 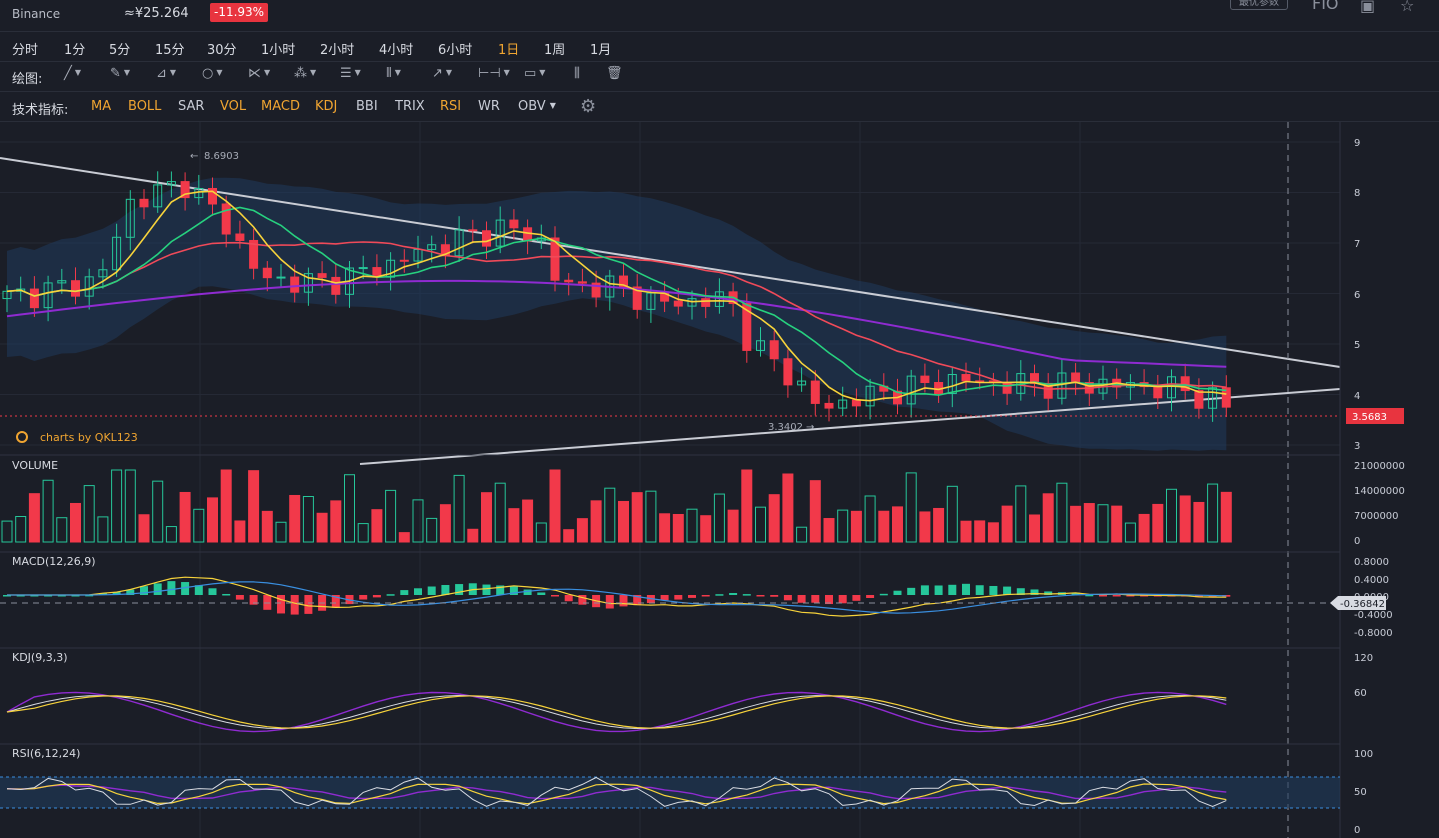 What do you see at coordinates (577, 73) in the screenshot?
I see `chart-tool-icon: ⫼` at bounding box center [577, 73].